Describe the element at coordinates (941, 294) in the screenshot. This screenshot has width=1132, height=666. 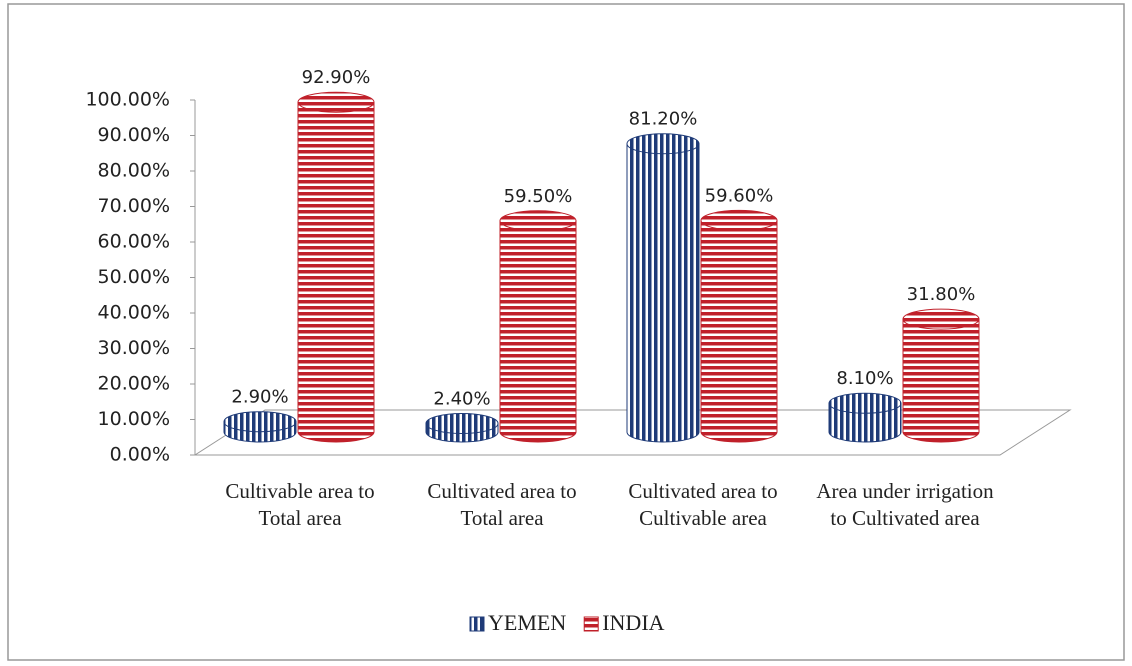
I see `value-label: 31.80%` at that location.